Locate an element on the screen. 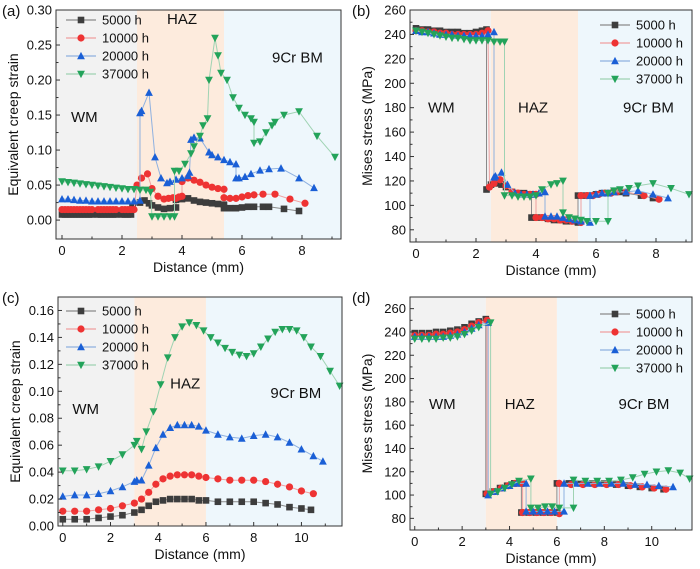 The image size is (700, 569). y-tick-label: 0.05 is located at coordinates (39, 185).